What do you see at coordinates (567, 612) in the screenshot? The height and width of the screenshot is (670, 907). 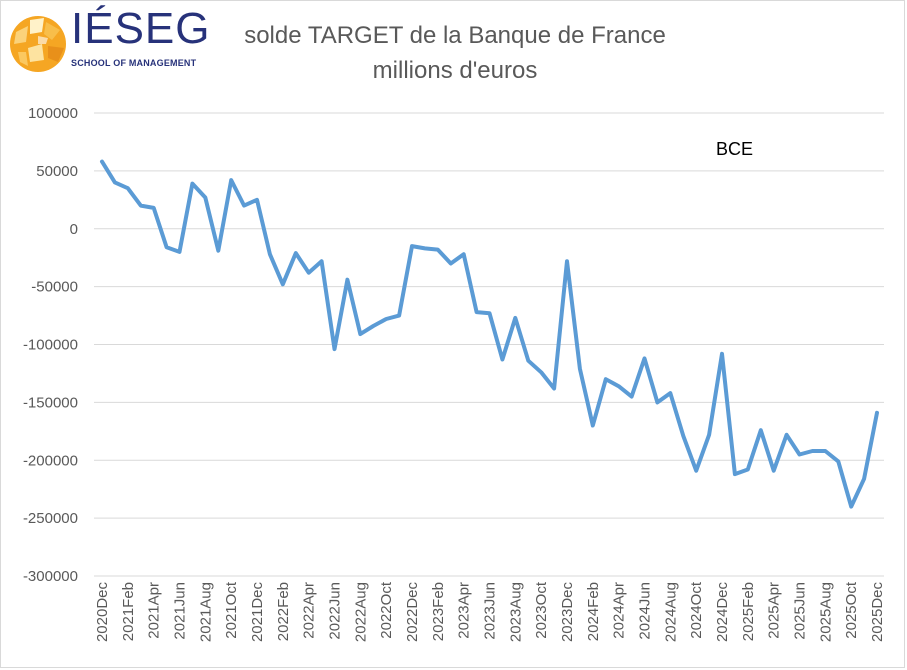 I see `x-tick-label: 2023Dec` at bounding box center [567, 612].